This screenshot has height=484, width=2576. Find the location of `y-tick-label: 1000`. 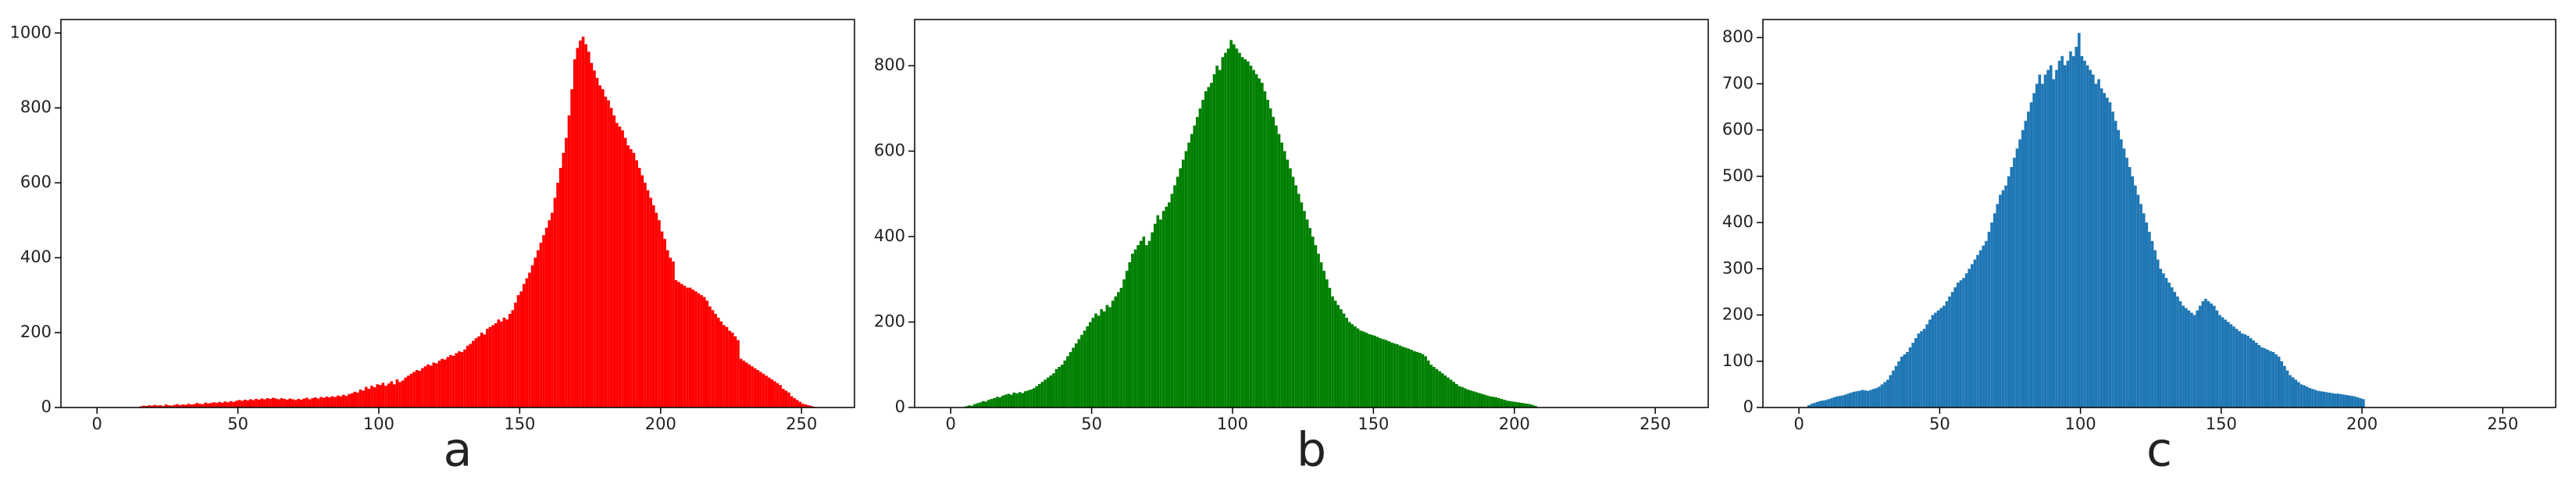

y-tick-label: 1000 is located at coordinates (31, 32).